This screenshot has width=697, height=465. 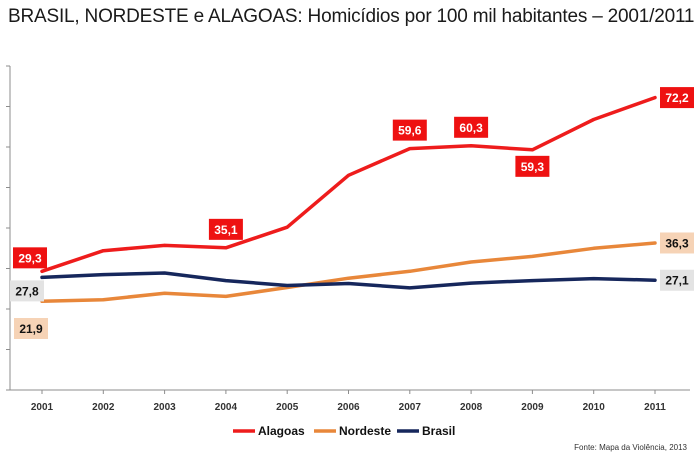 What do you see at coordinates (287, 407) in the screenshot?
I see `x-tick-label: 2005` at bounding box center [287, 407].